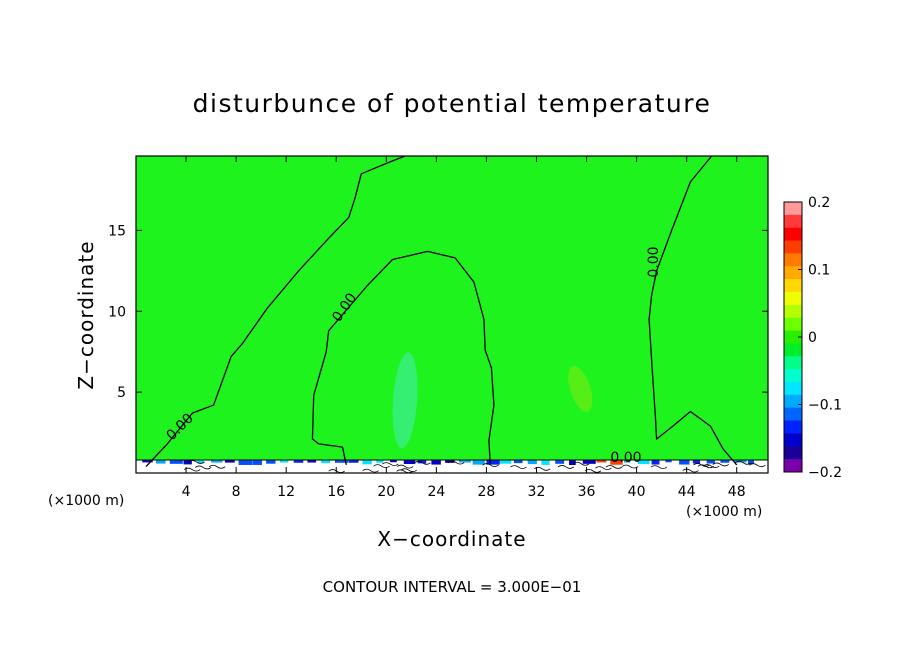  I want to click on x-tick-label: 48, so click(737, 492).